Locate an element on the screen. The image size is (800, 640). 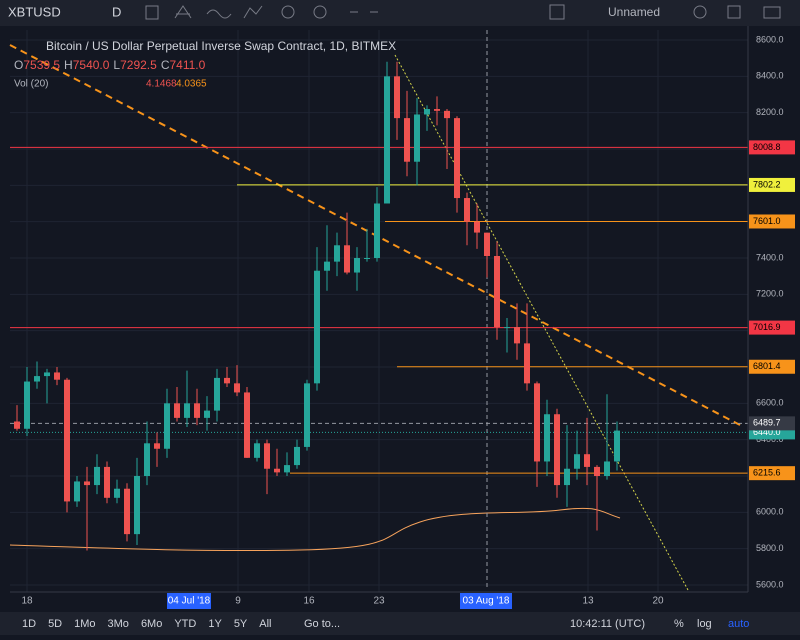
c: C is located at coordinates (165, 65).